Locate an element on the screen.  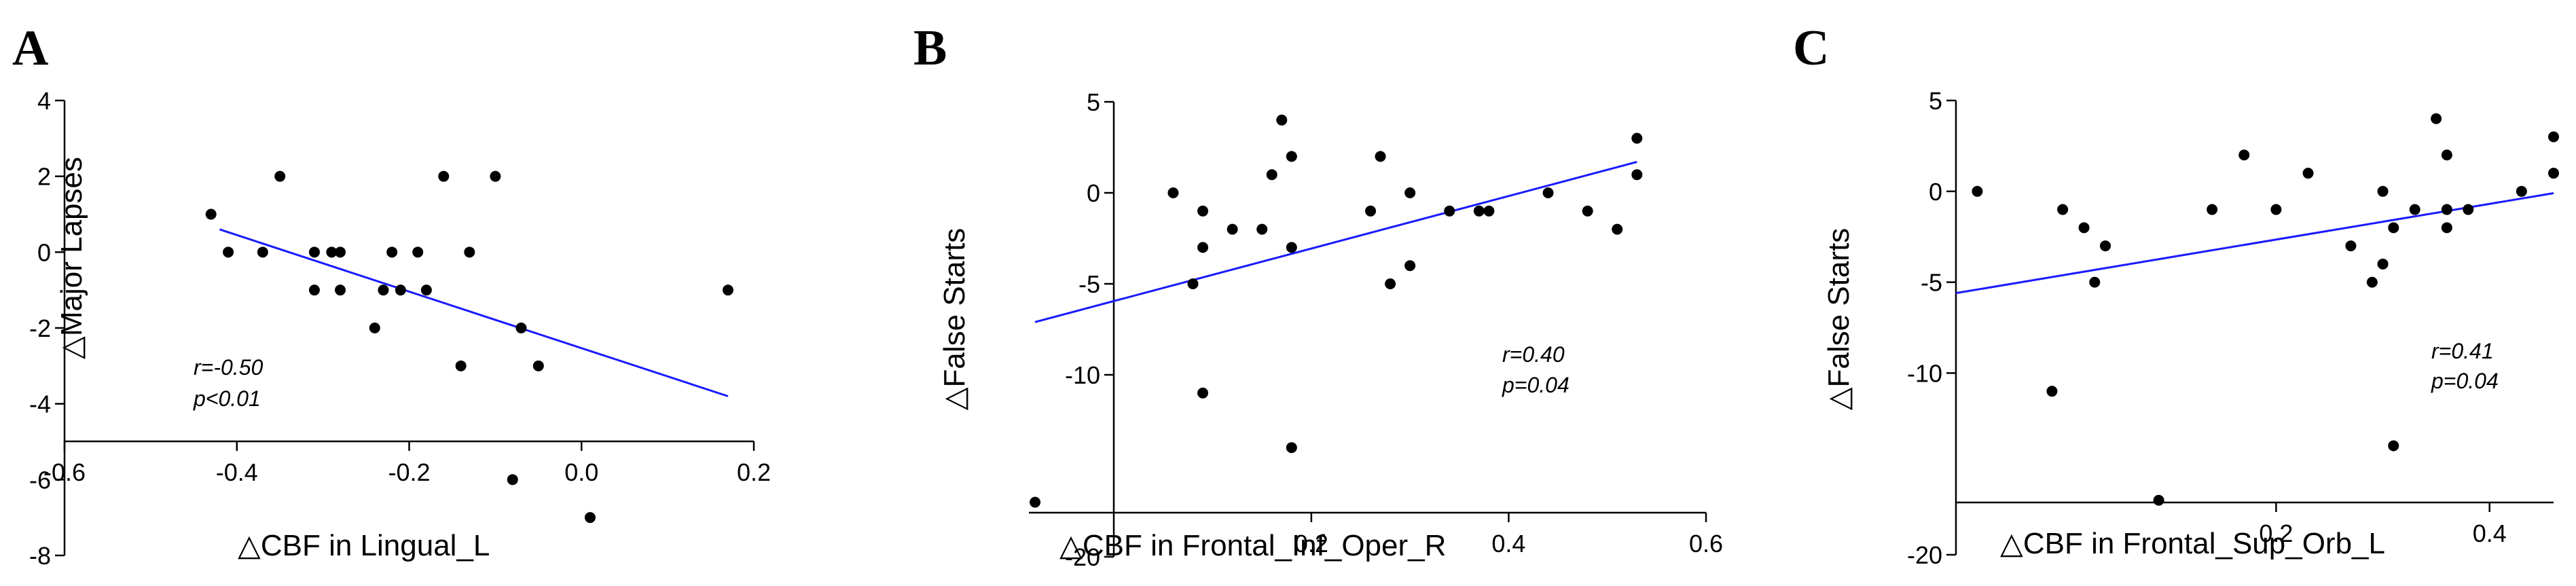
y-tick-label: 4 is located at coordinates (44, 101).